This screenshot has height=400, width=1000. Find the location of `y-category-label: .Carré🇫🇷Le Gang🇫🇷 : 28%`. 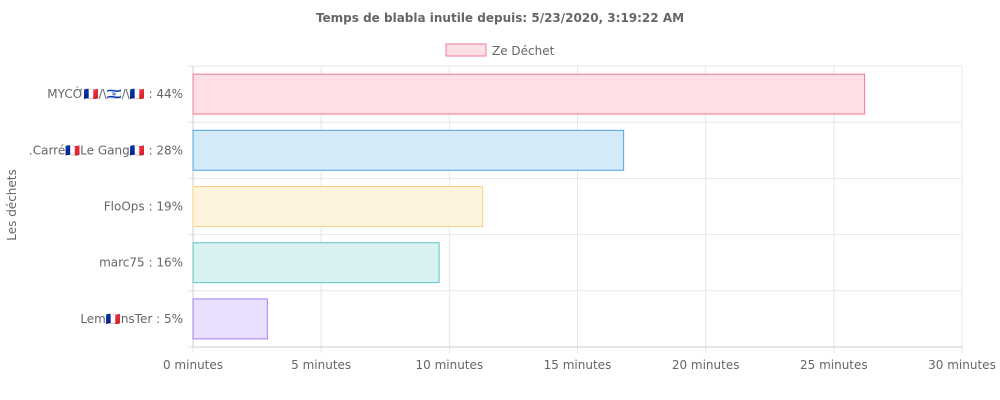

y-category-label: .Carré🇫🇷Le Gang🇫🇷 : 28% is located at coordinates (106, 150).